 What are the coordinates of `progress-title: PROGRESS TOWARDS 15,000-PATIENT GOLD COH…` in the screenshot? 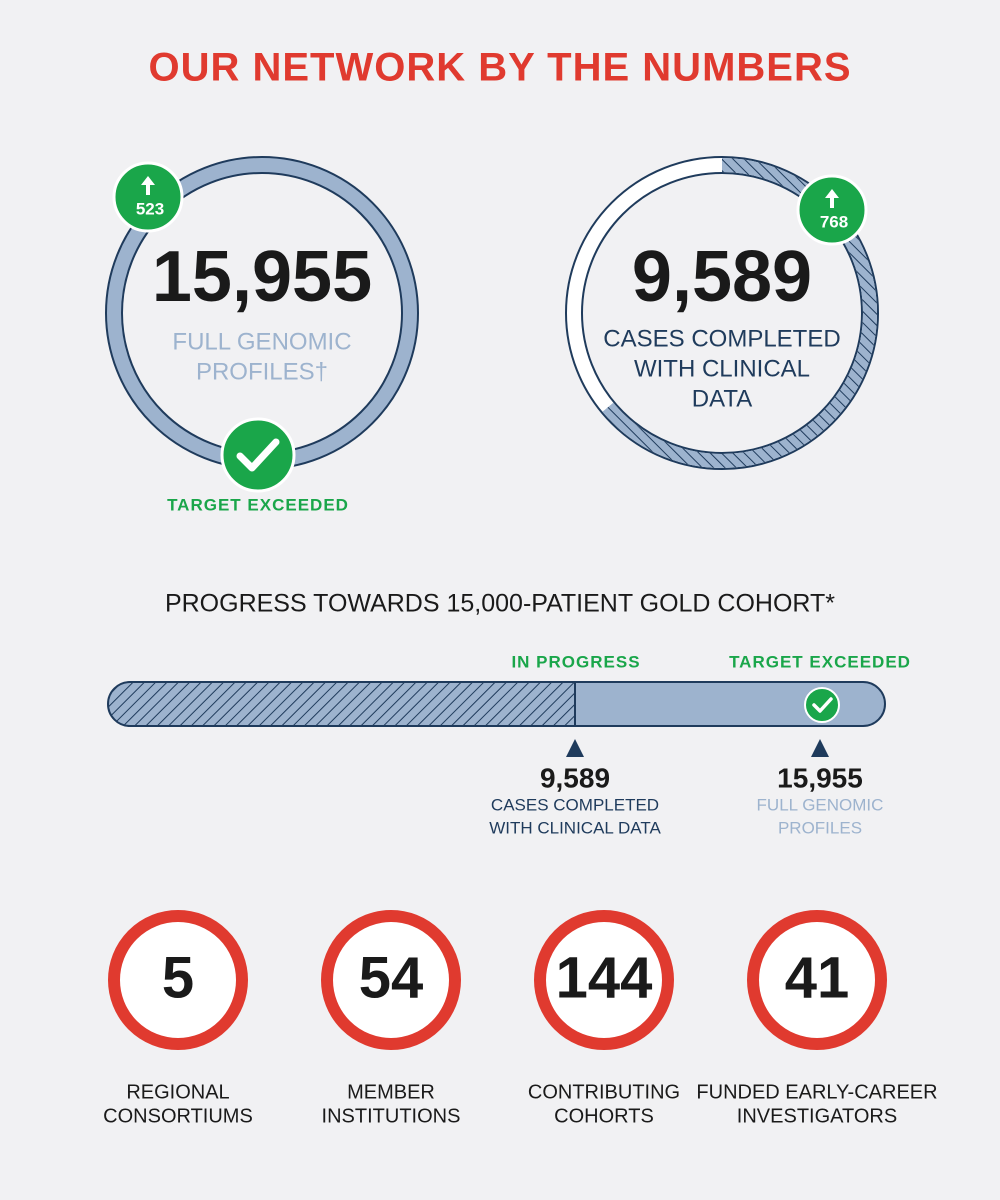 It's located at (500, 604).